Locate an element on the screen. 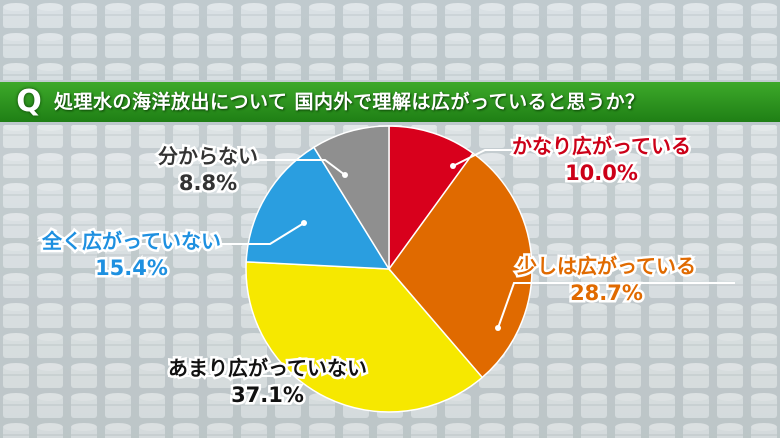 The width and height of the screenshot is (780, 438). leader-dot-sukoshi is located at coordinates (498, 328).